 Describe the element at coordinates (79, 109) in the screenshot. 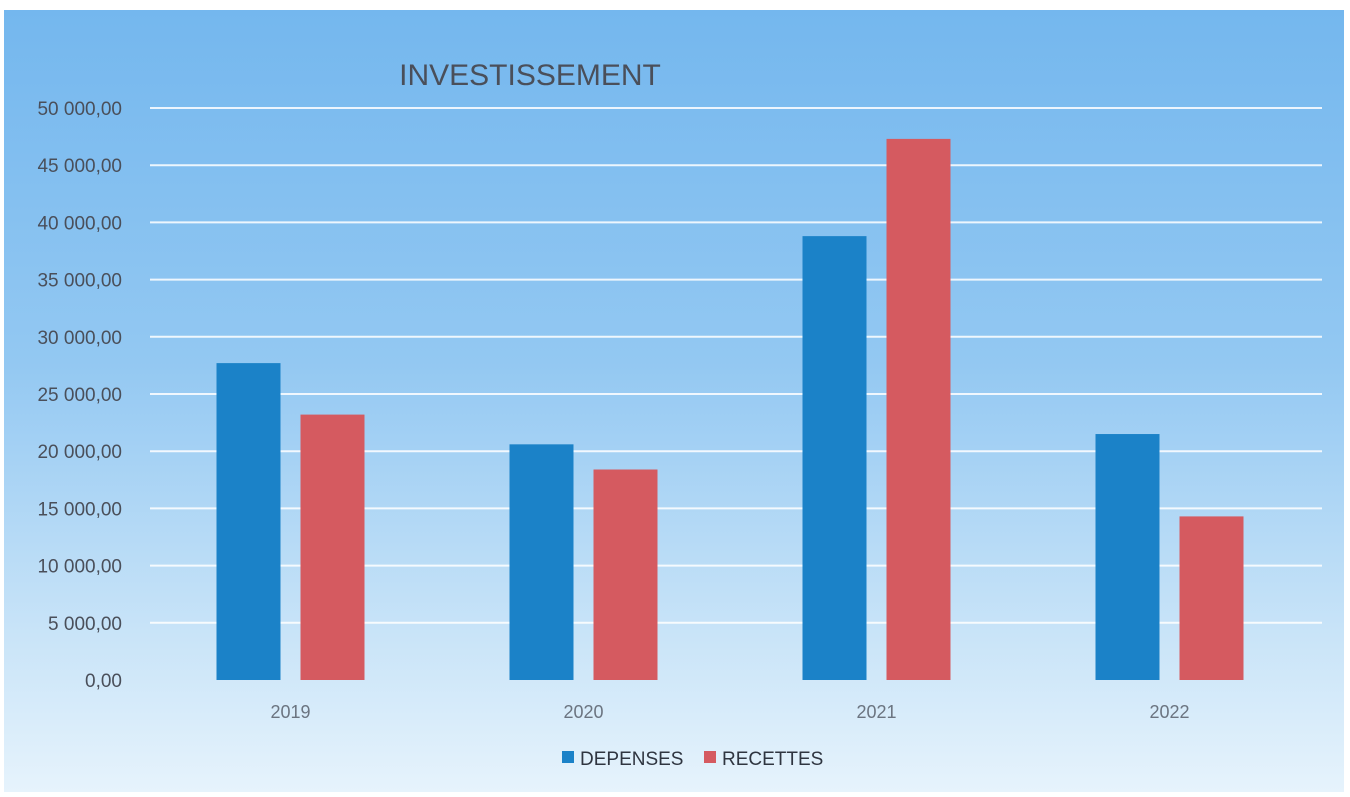

I see `y-tick-label: 50 000,00` at that location.